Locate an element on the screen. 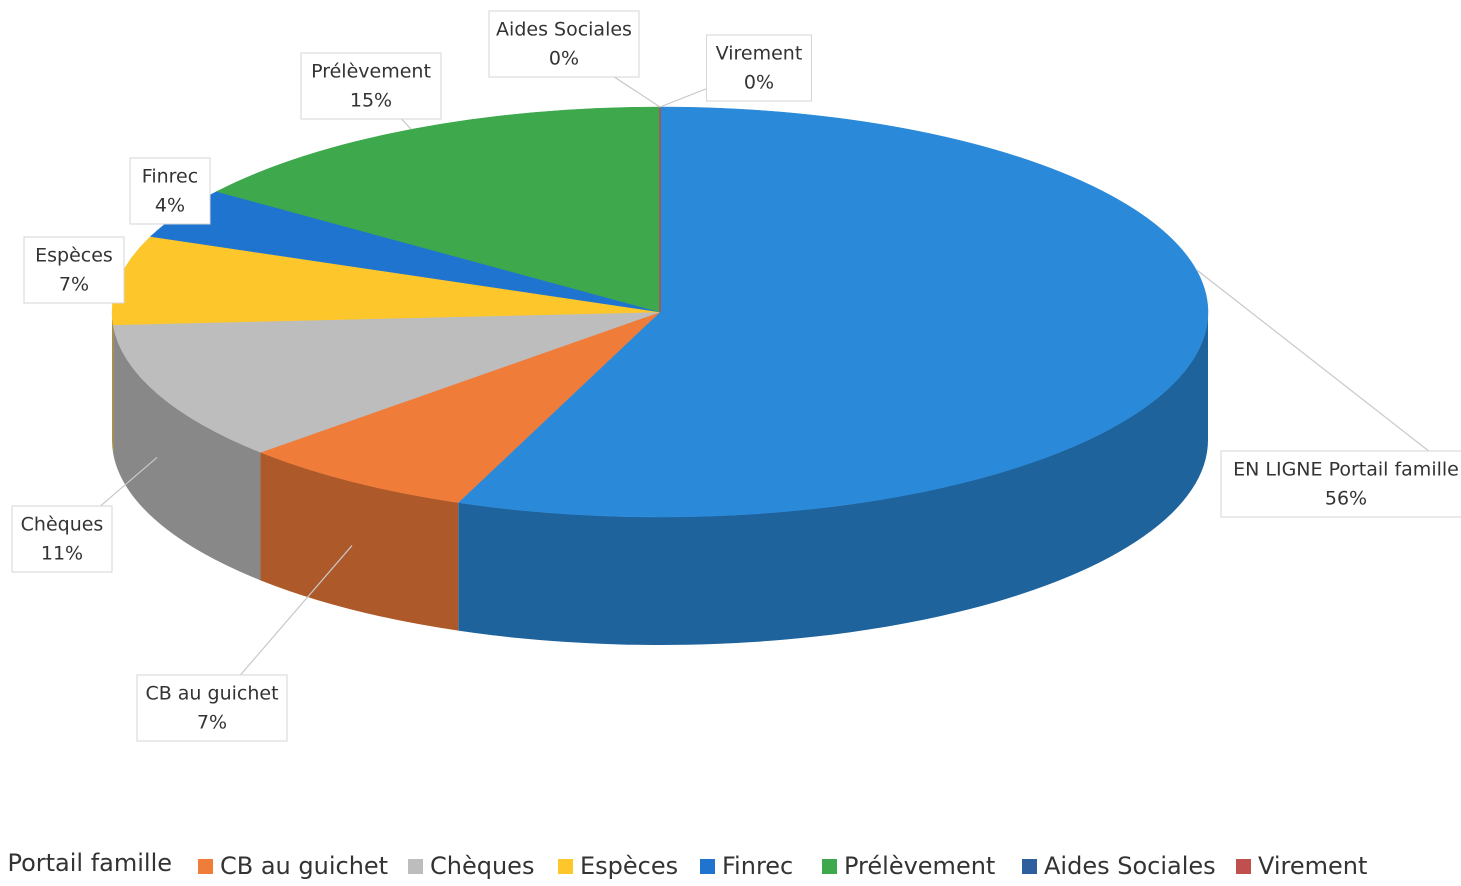  label-name: Chèques is located at coordinates (62, 525).